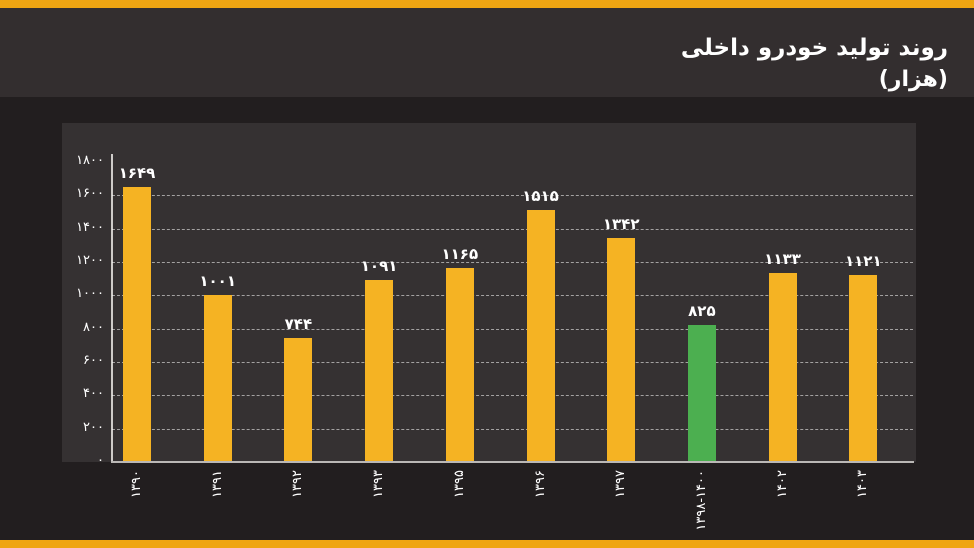  What do you see at coordinates (93, 327) in the screenshot?
I see `y-tick-label: ۸۰۰` at bounding box center [93, 327].